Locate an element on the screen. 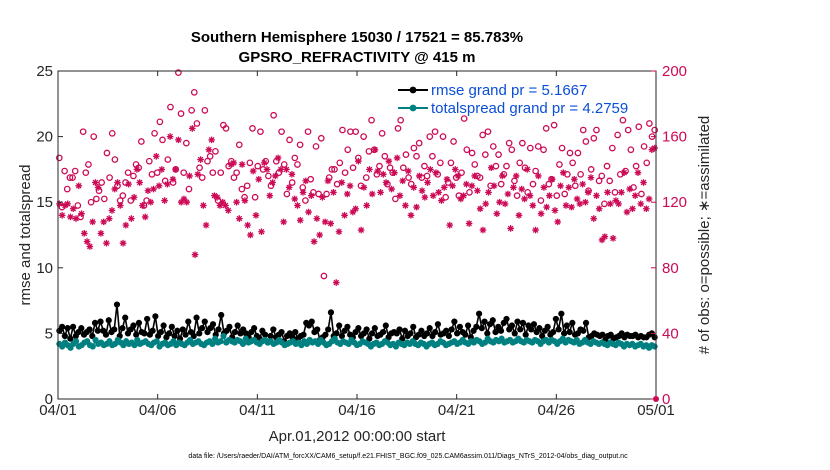 This screenshot has height=470, width=830. legend-rmse-marker is located at coordinates (413, 90).